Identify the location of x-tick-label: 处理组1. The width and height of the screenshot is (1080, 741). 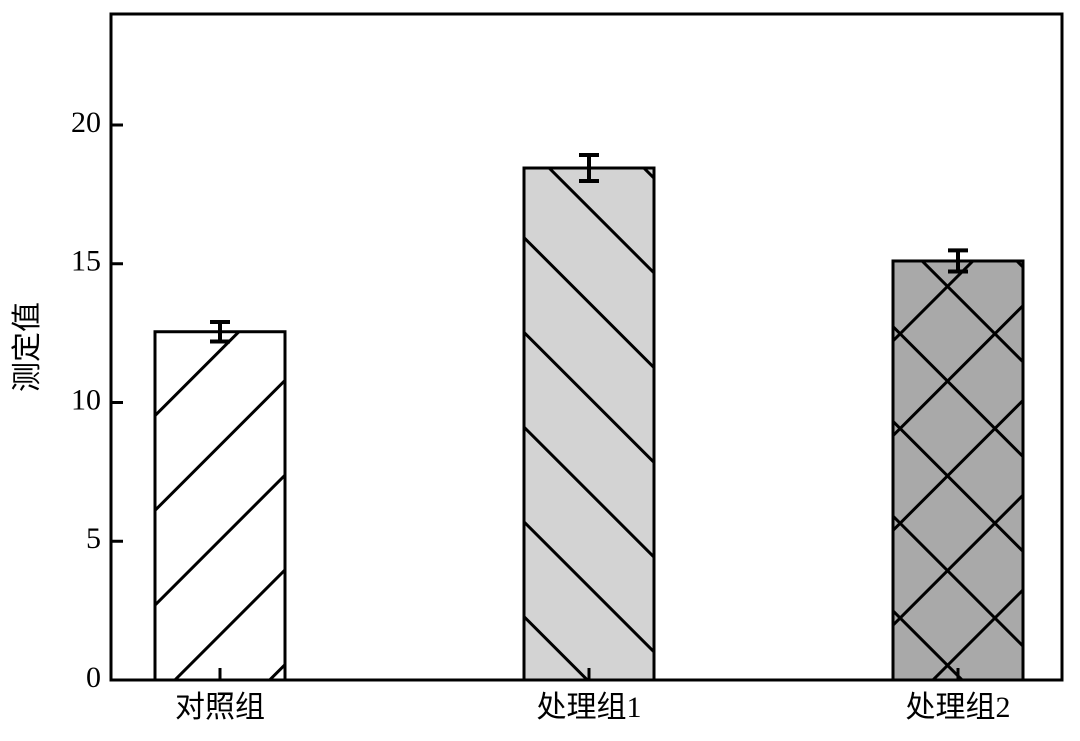
(589, 707).